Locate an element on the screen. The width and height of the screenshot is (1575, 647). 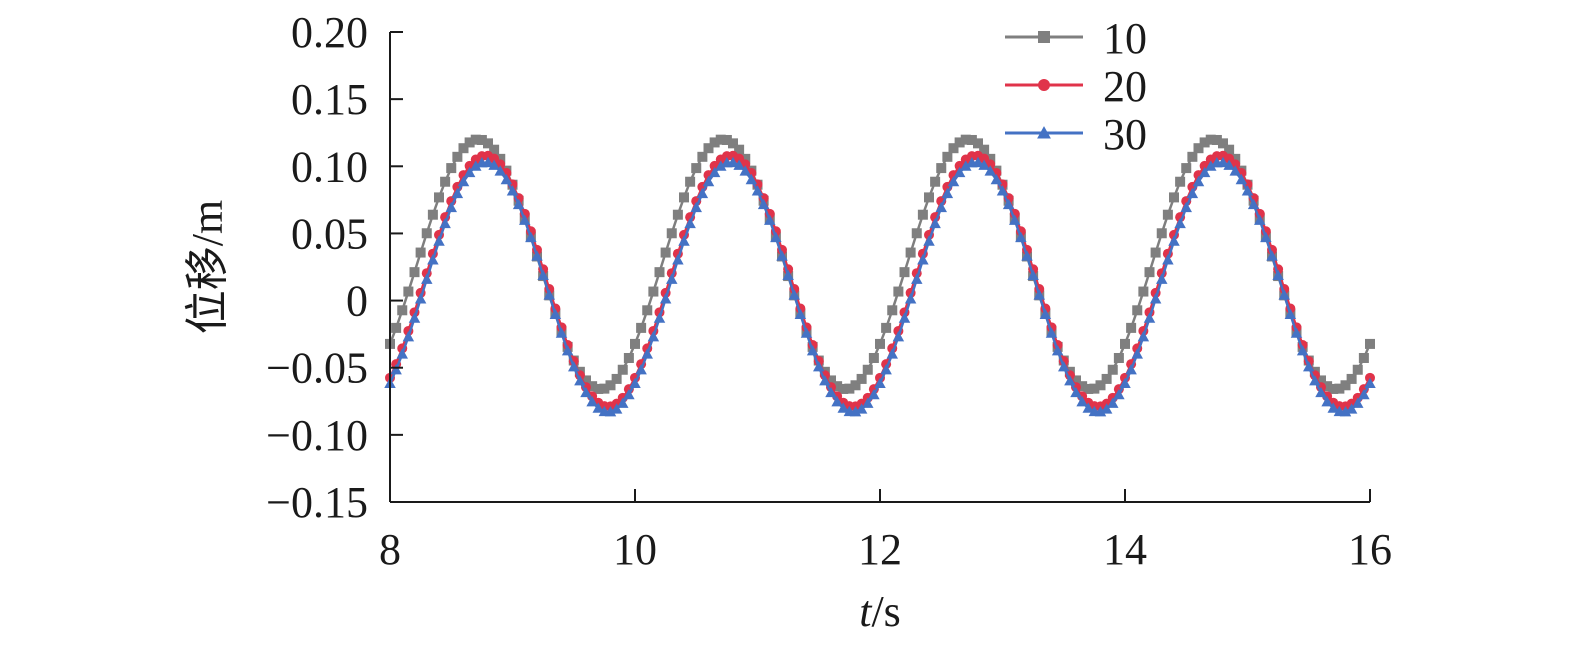
x-tick-label: 14 is located at coordinates (1125, 549).